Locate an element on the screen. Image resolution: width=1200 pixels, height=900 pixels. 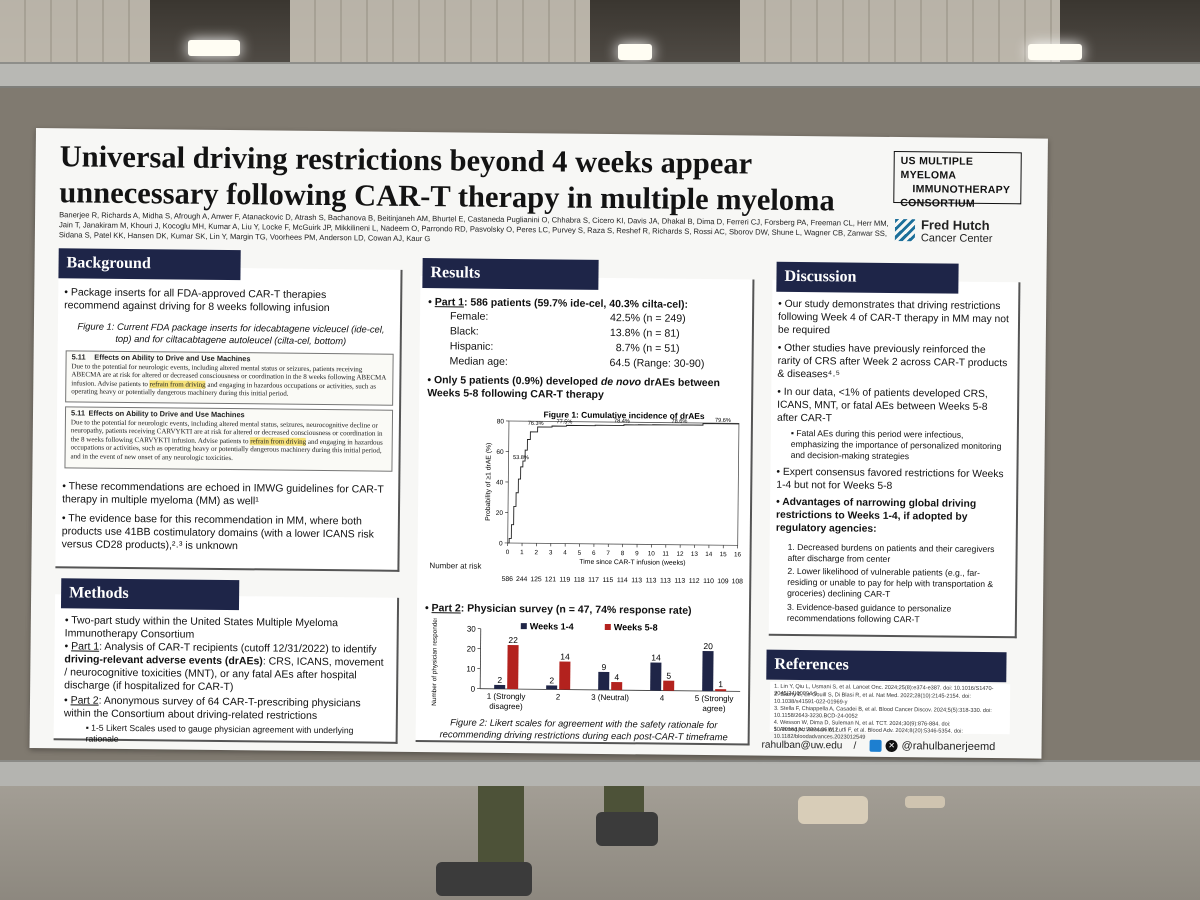
x-tick-label: 8 is located at coordinates (623, 553).